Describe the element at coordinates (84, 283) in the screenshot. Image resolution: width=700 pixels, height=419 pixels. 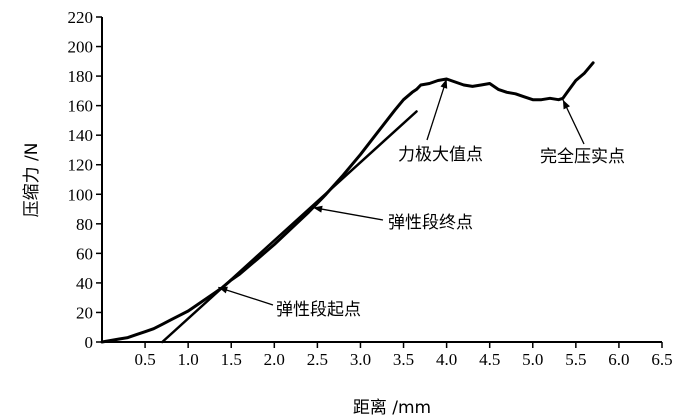
I see `y-tick-label: 40` at that location.